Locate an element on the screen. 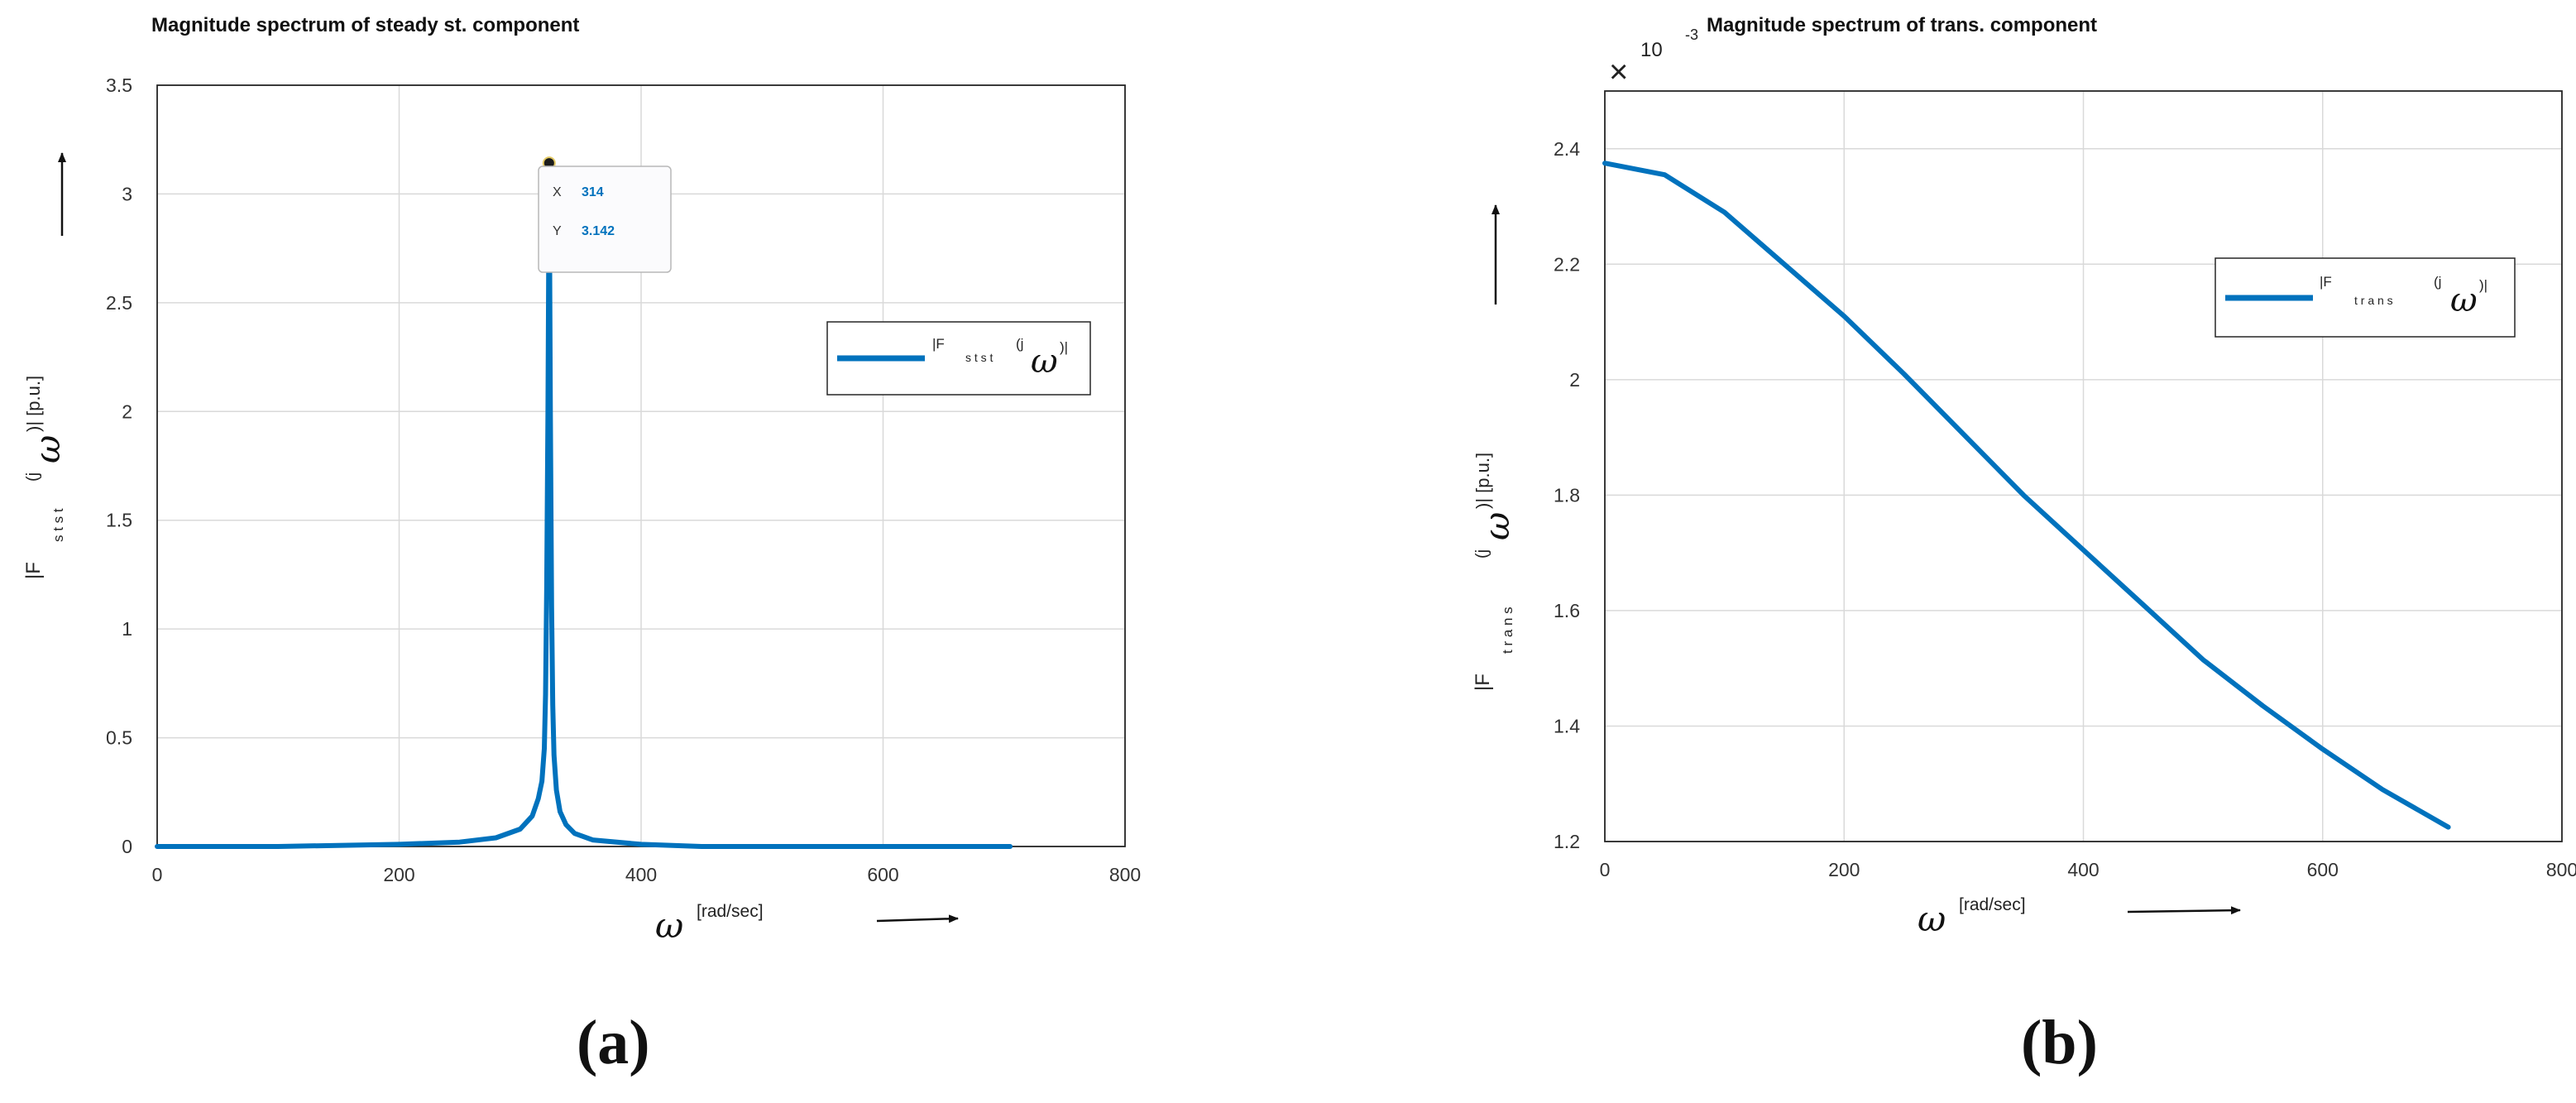 The width and height of the screenshot is (2576, 1103). chart-a-x-ticks: 0 200 400 600 800 is located at coordinates (647, 874).